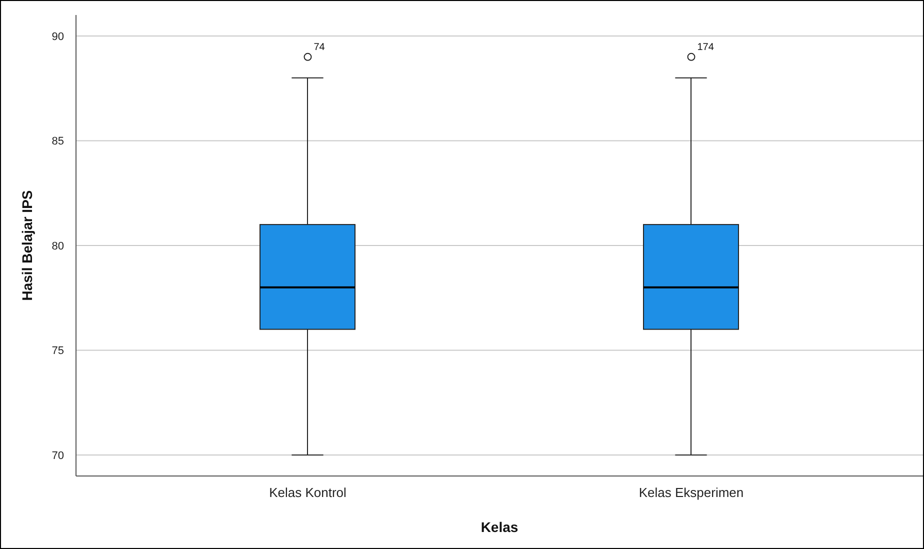 This screenshot has height=549, width=924. What do you see at coordinates (58, 246) in the screenshot?
I see `y-tick-label: 80` at bounding box center [58, 246].